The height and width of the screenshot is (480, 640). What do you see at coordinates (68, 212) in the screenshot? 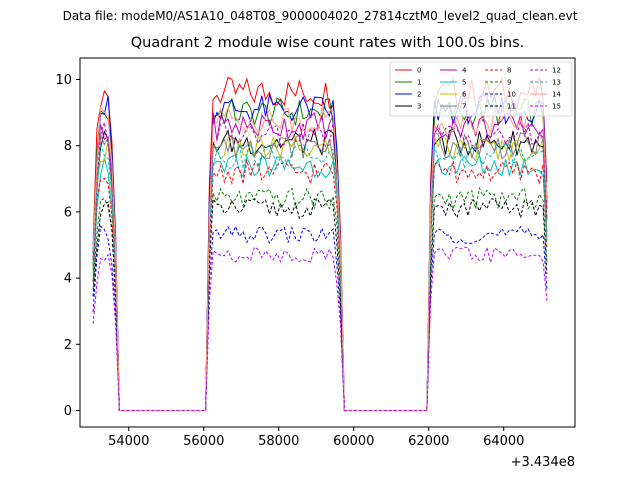
I see `y-tick-label: 6` at bounding box center [68, 212].